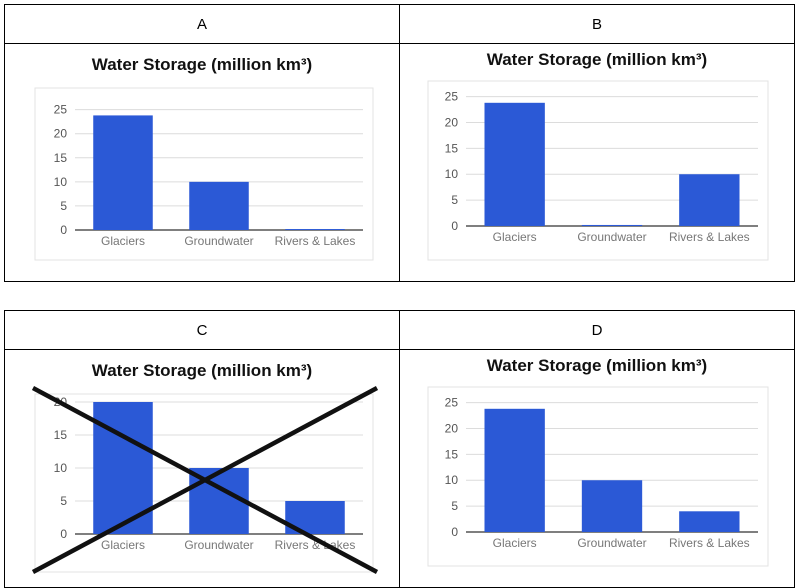  I want to click on panel-d-header: D, so click(597, 330).